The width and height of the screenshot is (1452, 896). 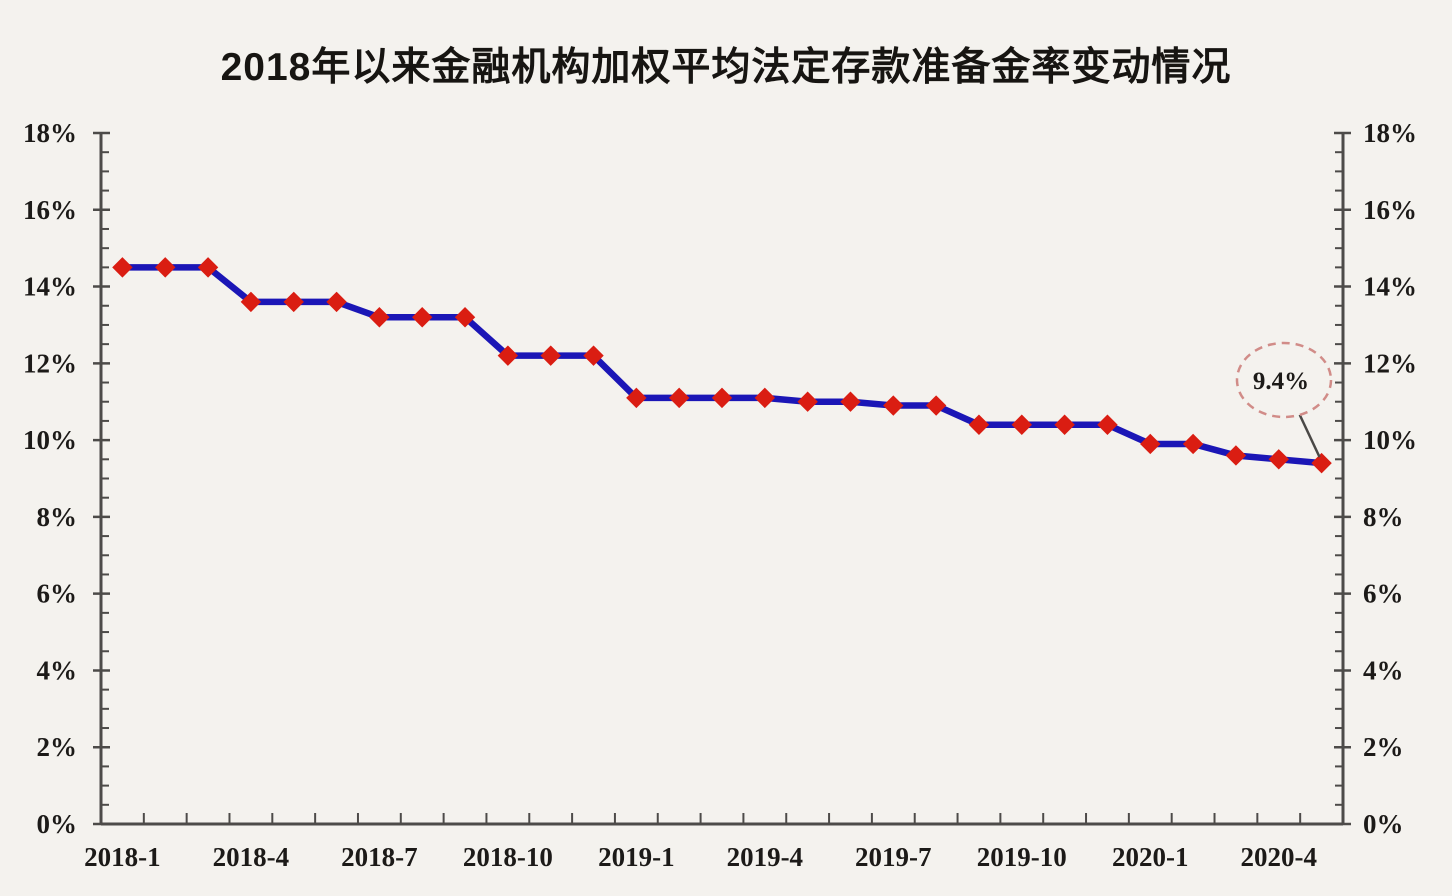 What do you see at coordinates (1383, 824) in the screenshot?
I see `right-y-axis-tick-label: 0%` at bounding box center [1383, 824].